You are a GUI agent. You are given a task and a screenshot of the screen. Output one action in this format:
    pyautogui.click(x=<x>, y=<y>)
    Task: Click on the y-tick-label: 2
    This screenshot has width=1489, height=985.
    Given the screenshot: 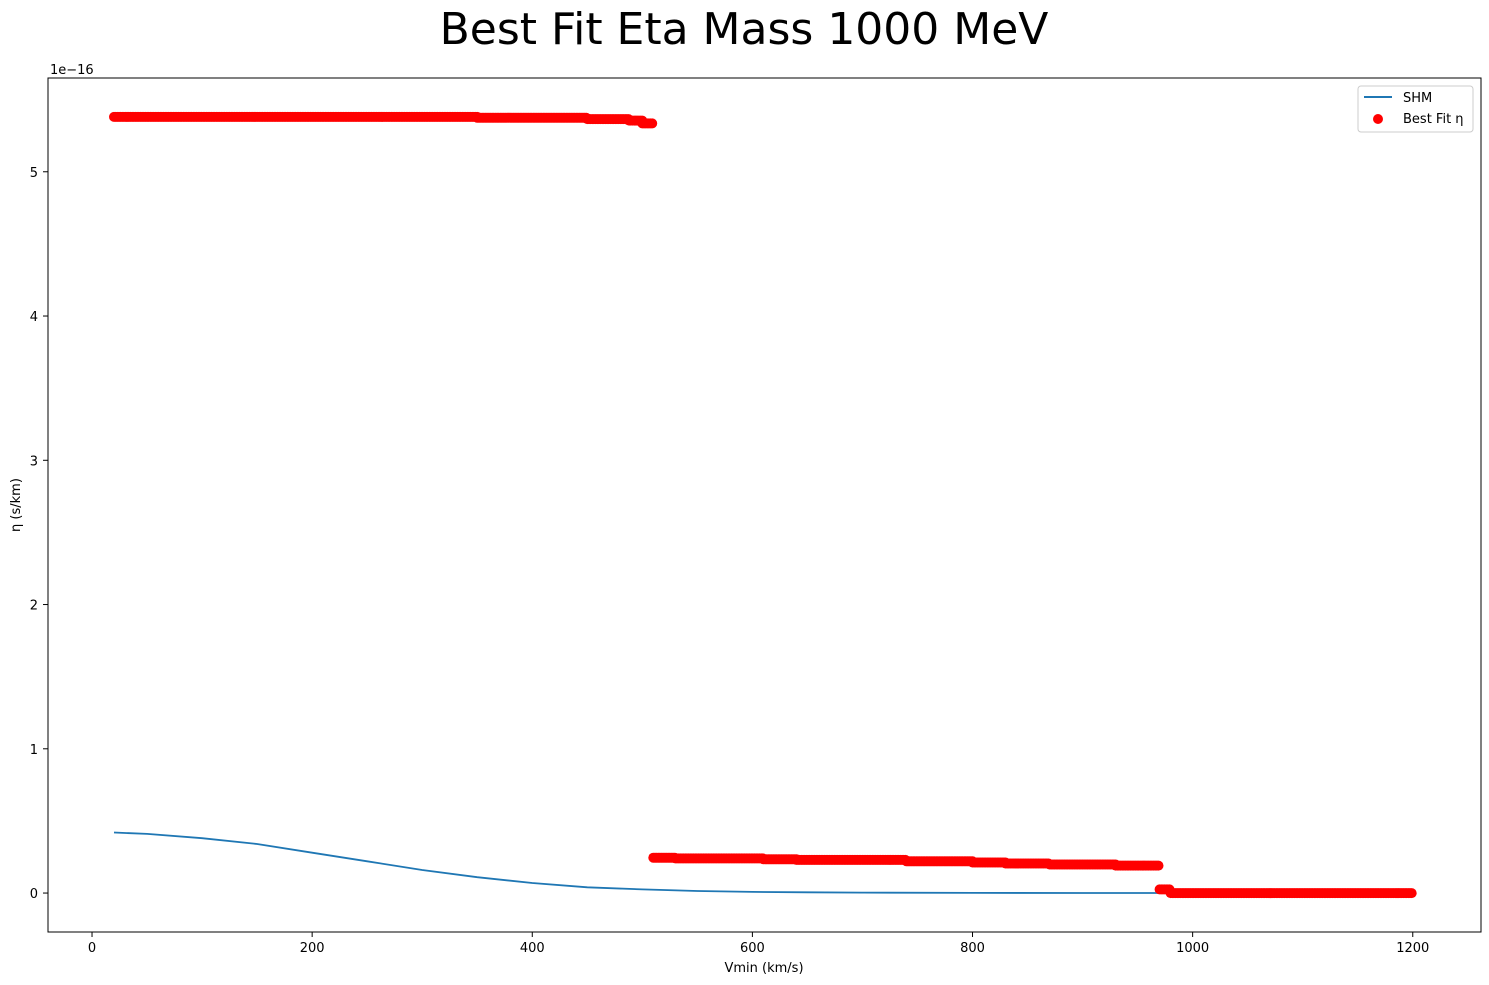 What is the action you would take?
    pyautogui.click(x=34, y=606)
    